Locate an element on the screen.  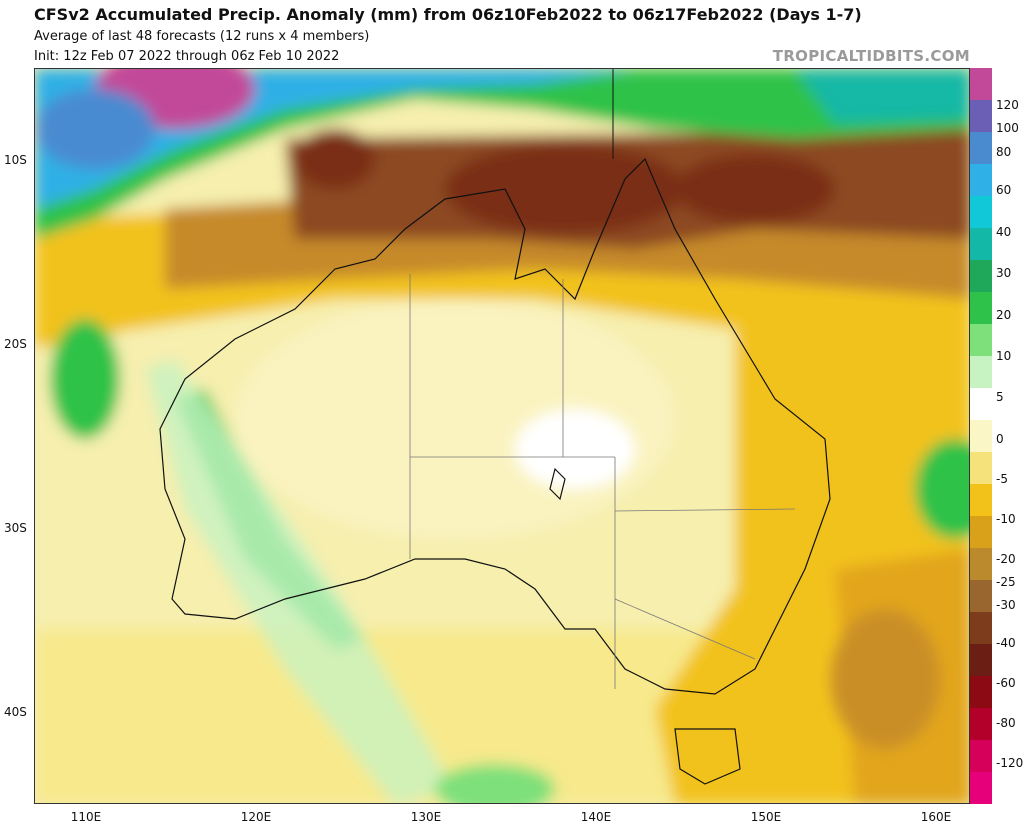
colorbar-label: -80 is located at coordinates (1006, 723).